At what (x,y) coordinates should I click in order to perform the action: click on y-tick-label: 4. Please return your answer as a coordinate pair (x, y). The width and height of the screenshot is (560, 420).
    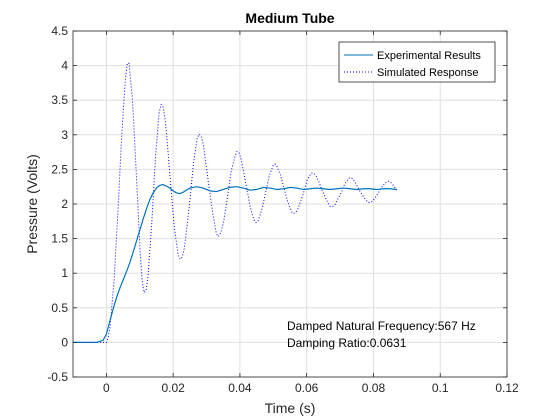
    Looking at the image, I should click on (64, 66).